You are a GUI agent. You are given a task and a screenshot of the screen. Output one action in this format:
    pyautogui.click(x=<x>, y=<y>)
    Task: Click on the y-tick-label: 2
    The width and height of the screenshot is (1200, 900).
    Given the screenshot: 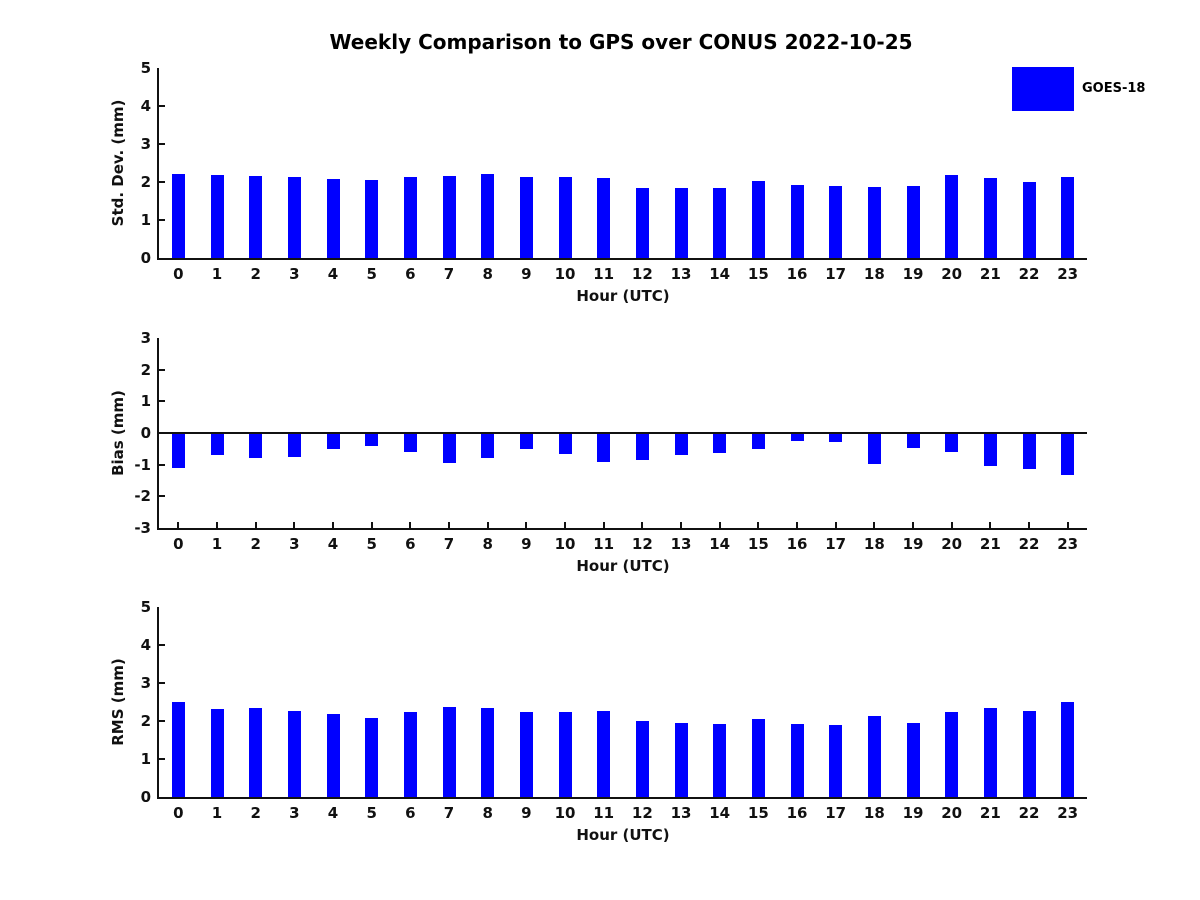 What is the action you would take?
    pyautogui.click(x=145, y=182)
    